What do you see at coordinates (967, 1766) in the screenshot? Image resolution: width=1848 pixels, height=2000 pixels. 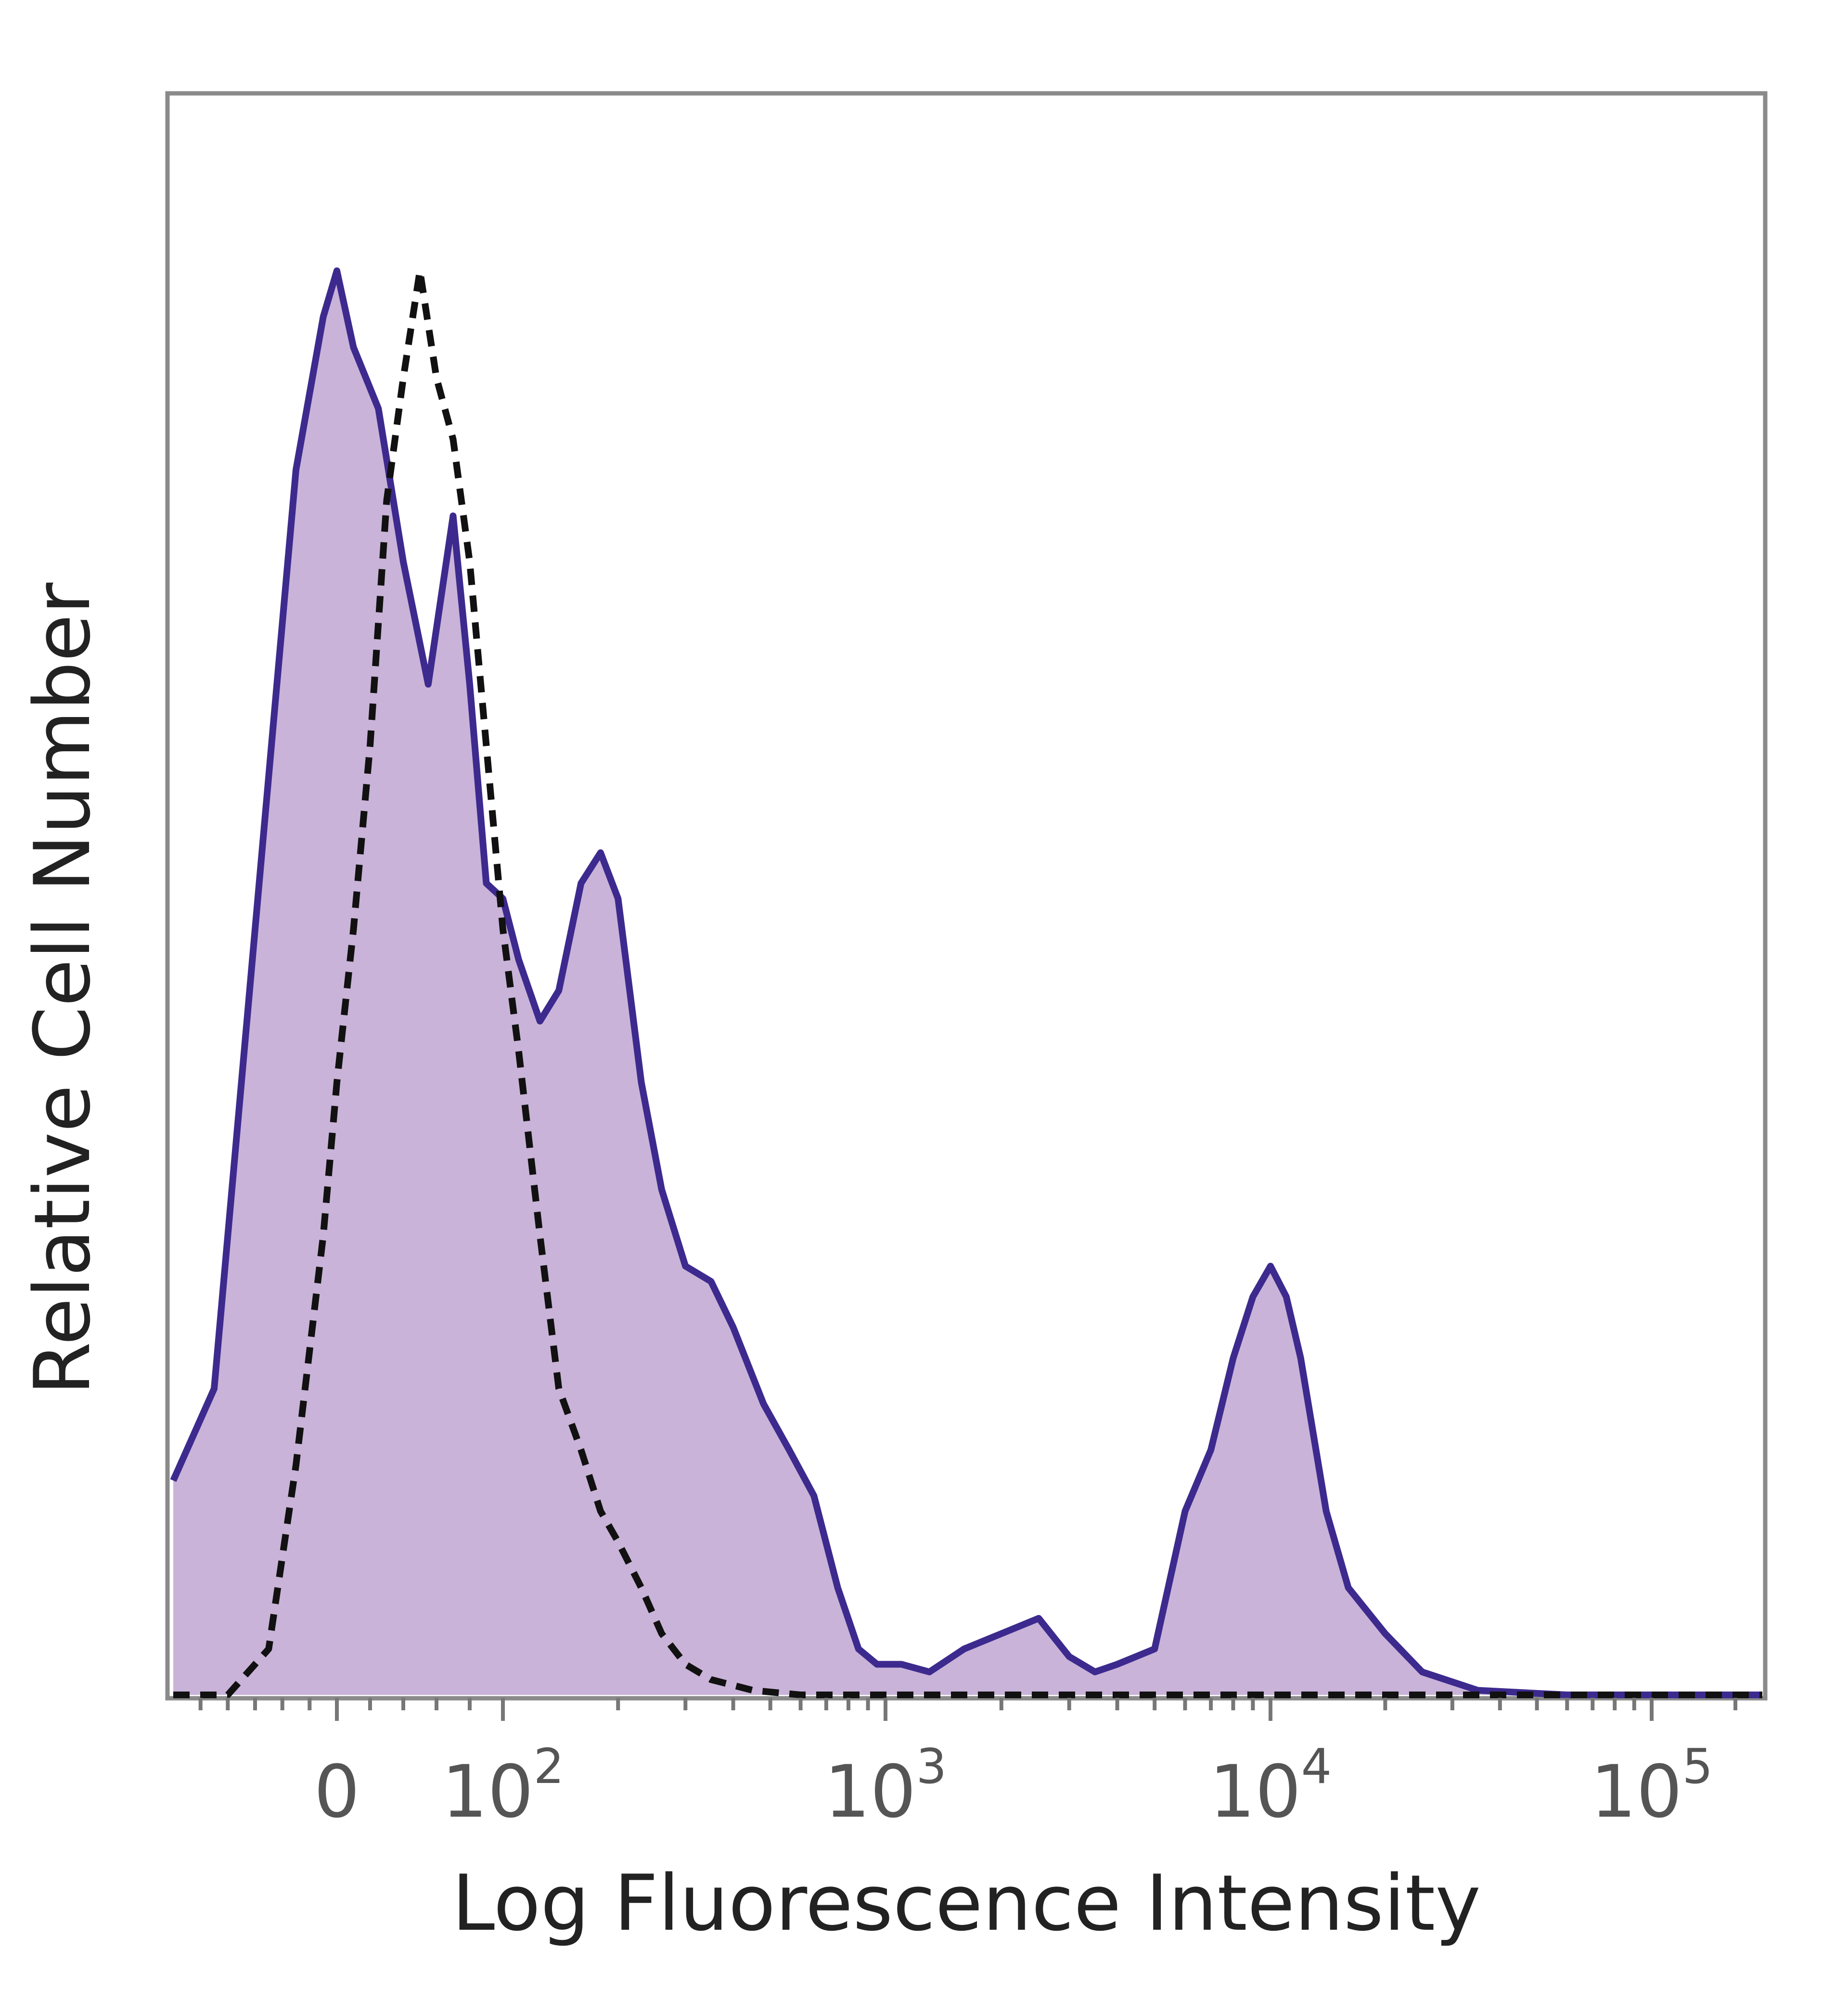 I see `x-axis: 0 10² 10³ 10⁴ 10⁵` at bounding box center [967, 1766].